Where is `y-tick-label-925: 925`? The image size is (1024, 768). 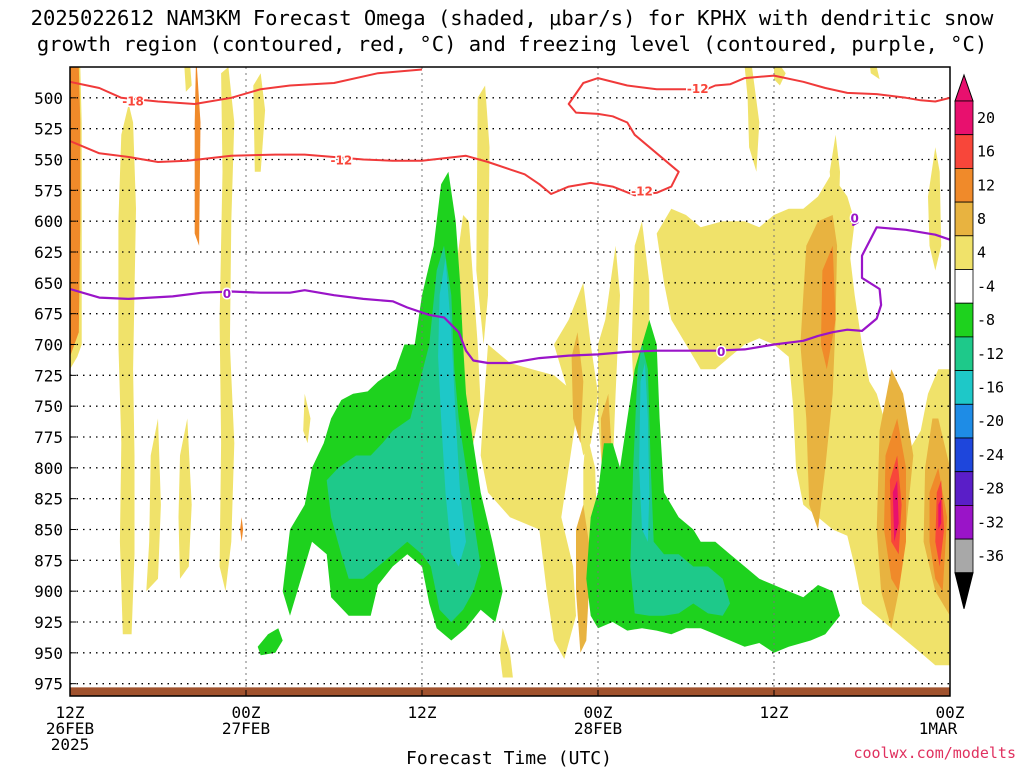 y-tick-label-925: 925 is located at coordinates (48, 622).